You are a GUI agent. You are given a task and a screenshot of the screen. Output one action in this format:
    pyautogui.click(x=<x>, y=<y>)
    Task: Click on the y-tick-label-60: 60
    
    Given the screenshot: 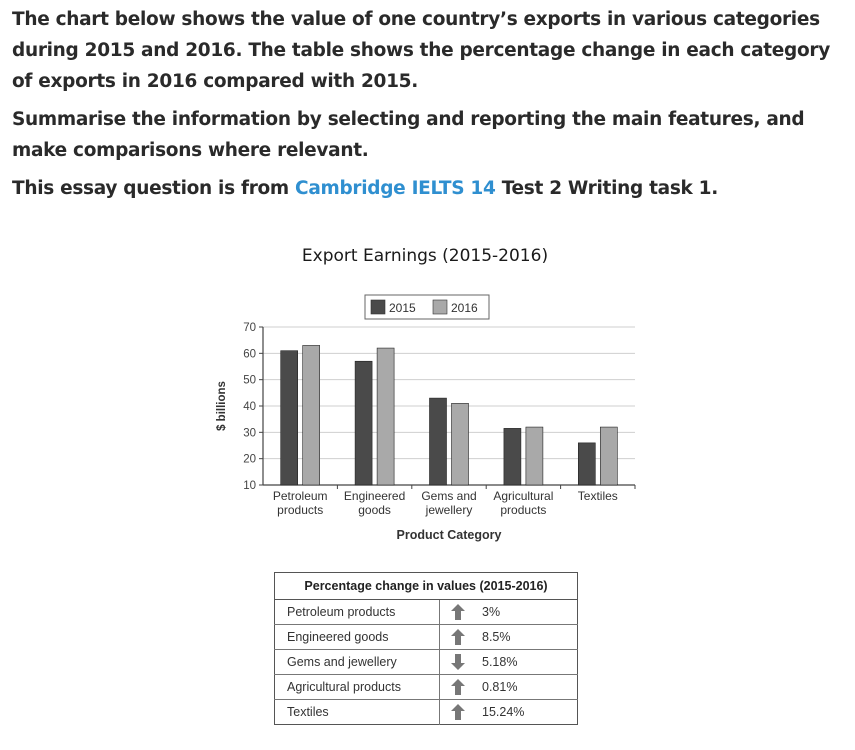 What is the action you would take?
    pyautogui.click(x=249, y=354)
    